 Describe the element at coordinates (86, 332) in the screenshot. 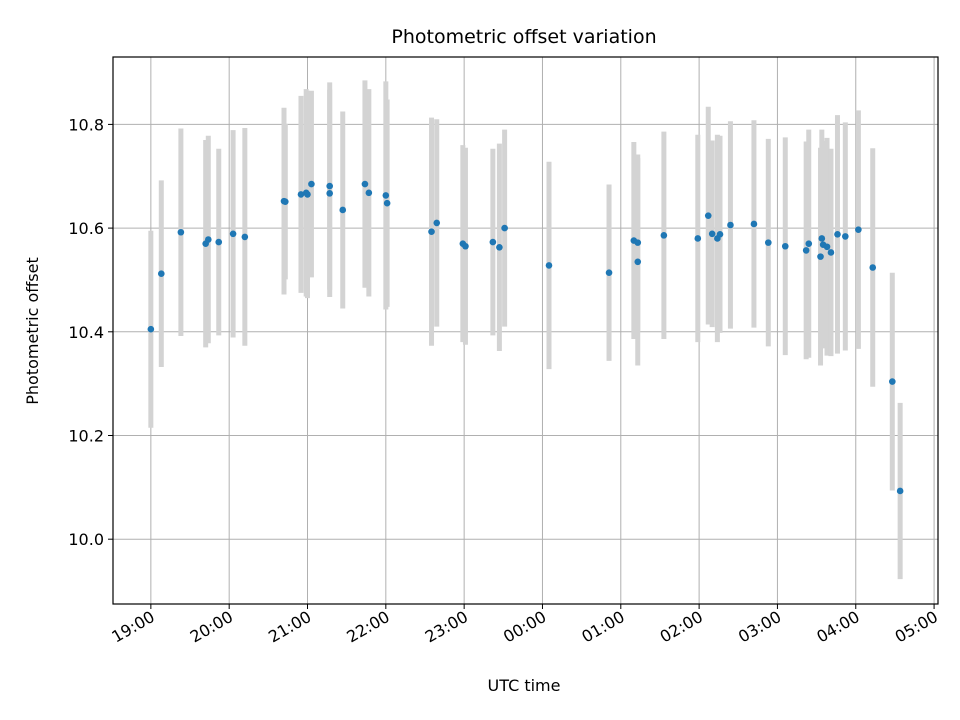

I see `y-tick-label: 10.4` at that location.